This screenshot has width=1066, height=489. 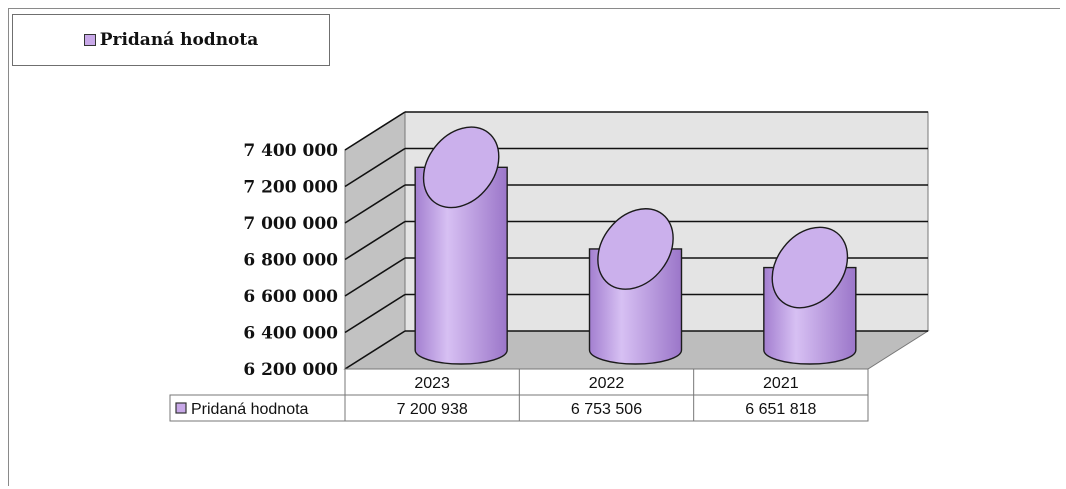 What do you see at coordinates (781, 383) in the screenshot?
I see `category-label: 2021` at bounding box center [781, 383].